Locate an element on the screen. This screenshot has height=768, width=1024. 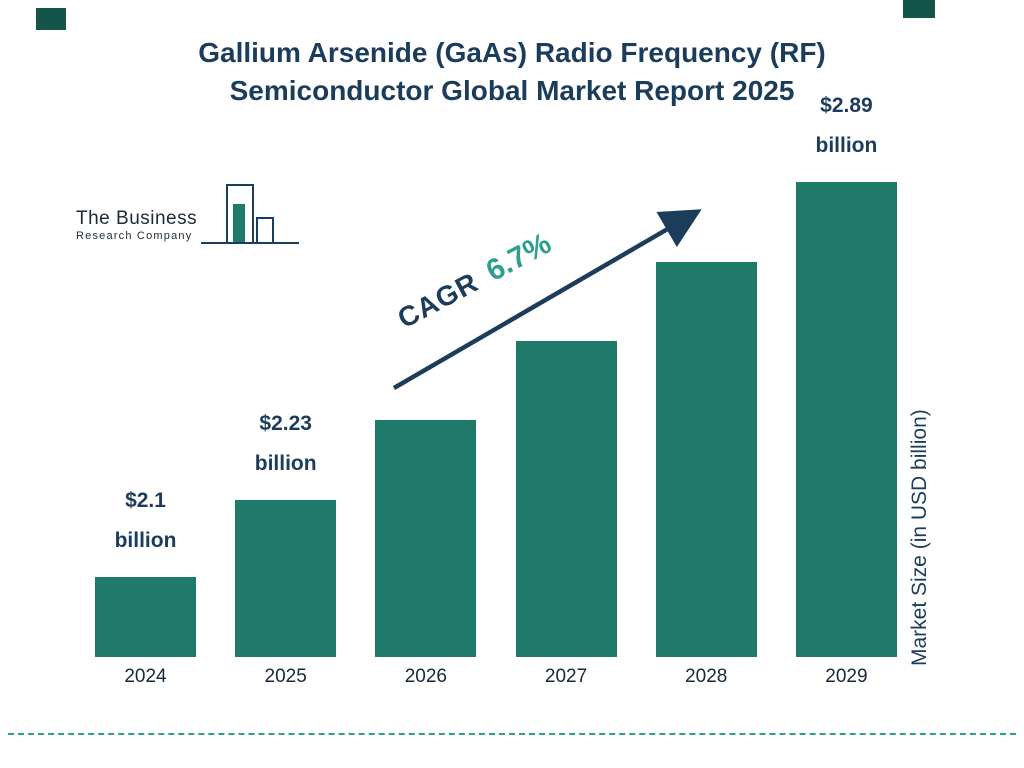
bar-column: $2.1 billion is located at coordinates (145, 419).